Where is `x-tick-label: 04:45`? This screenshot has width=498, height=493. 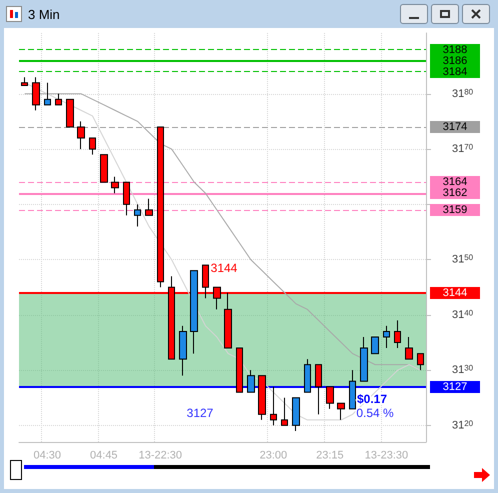 x-tick-label: 04:45 is located at coordinates (104, 456).